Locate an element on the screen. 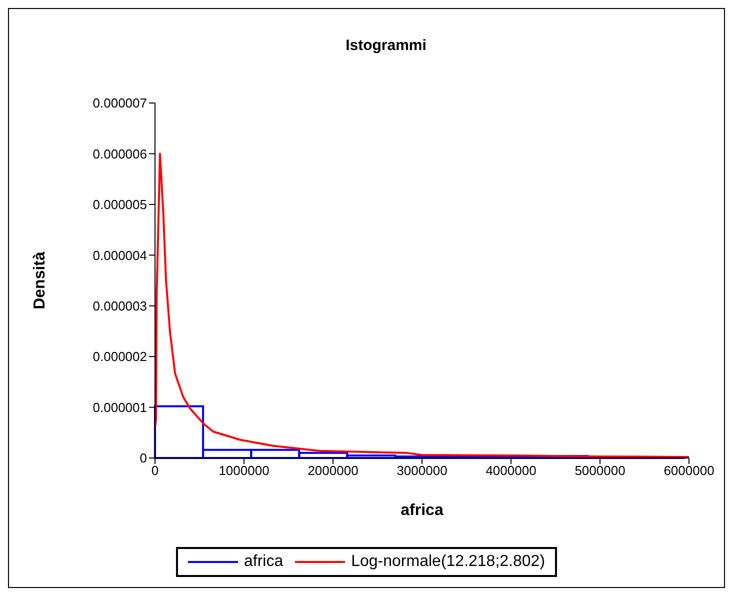  y-tick-label: 0.000001 is located at coordinates (119, 407).